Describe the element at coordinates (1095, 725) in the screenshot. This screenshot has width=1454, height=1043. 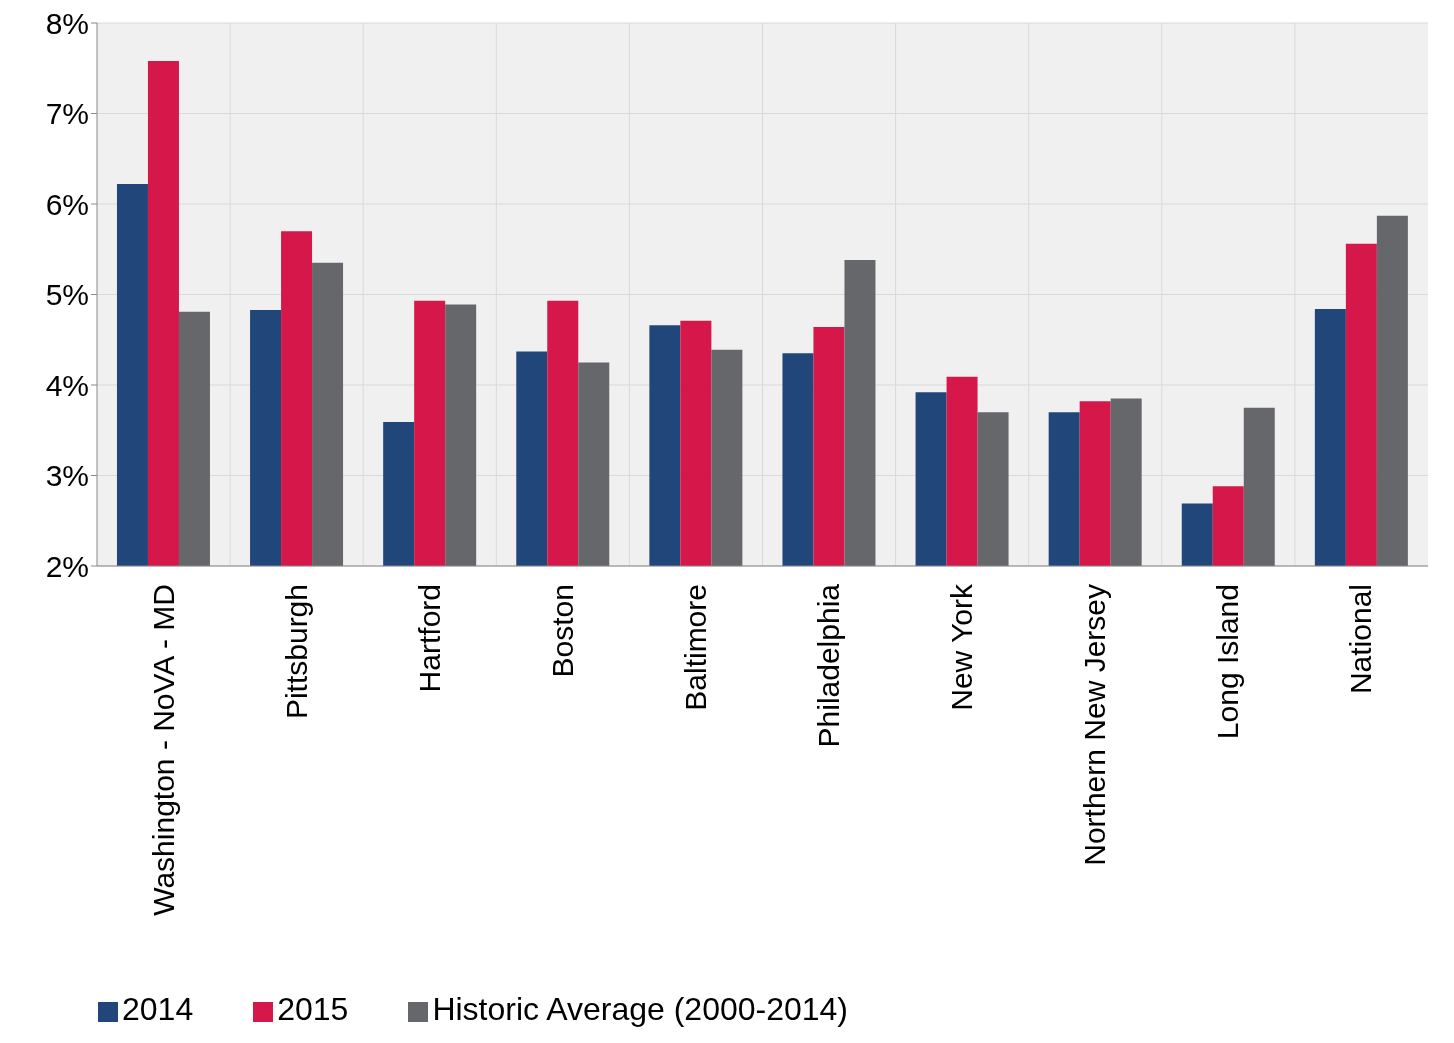
I see `x-tick-label: Northern New Jersey` at that location.